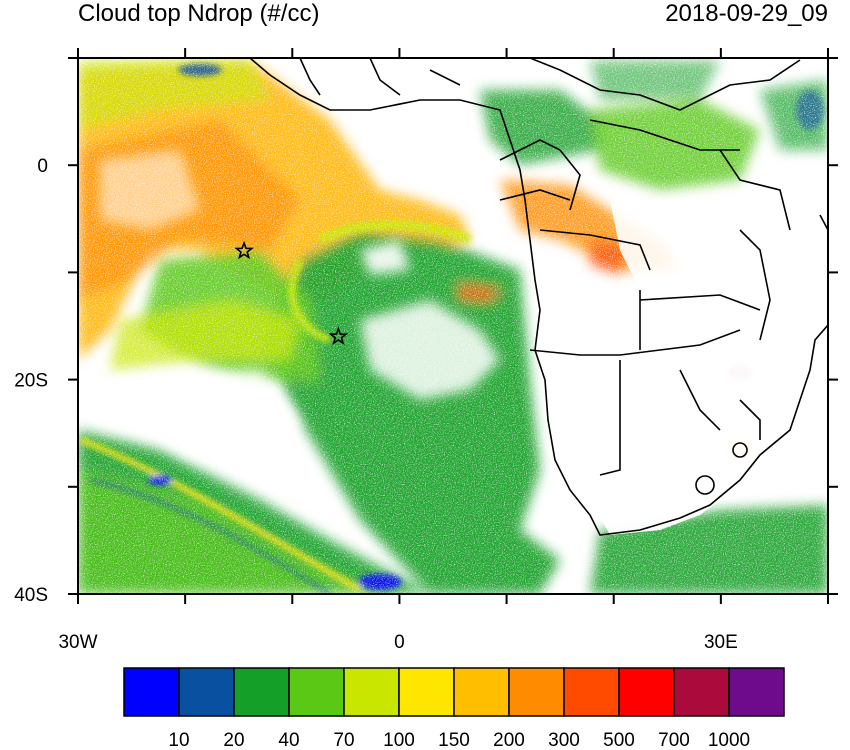  What do you see at coordinates (42, 166) in the screenshot?
I see `lat-tick-label: 0` at bounding box center [42, 166].